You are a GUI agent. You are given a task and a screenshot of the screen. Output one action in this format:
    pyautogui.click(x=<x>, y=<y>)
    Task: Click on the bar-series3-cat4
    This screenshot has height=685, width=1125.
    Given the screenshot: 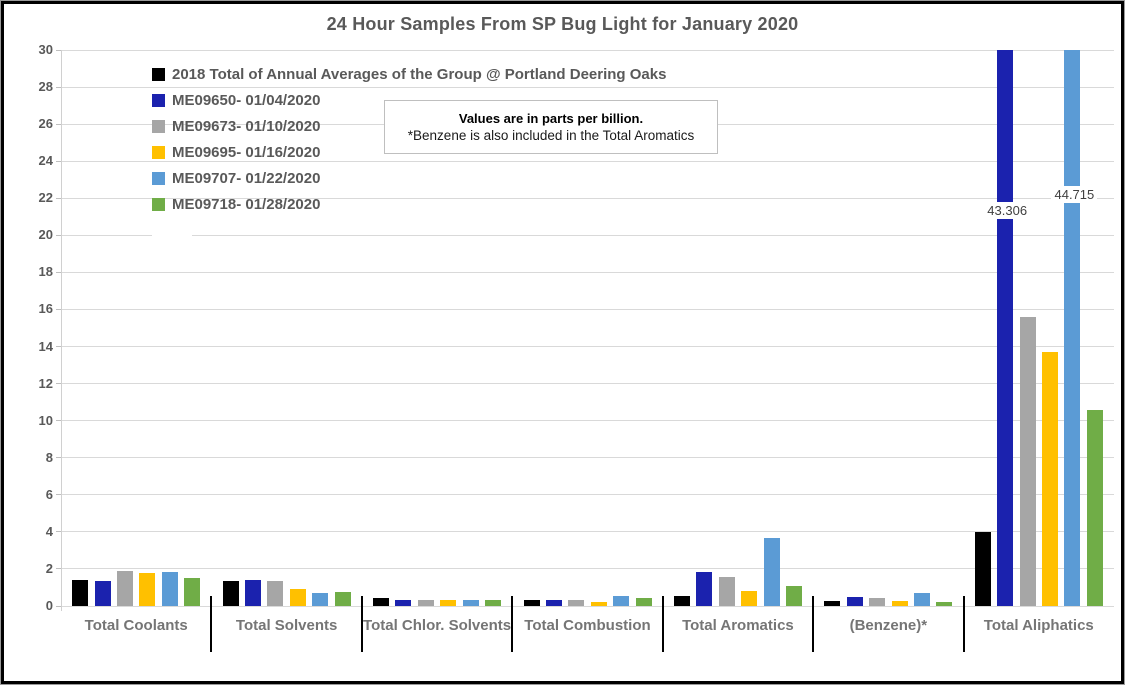 What is the action you would take?
    pyautogui.click(x=749, y=598)
    